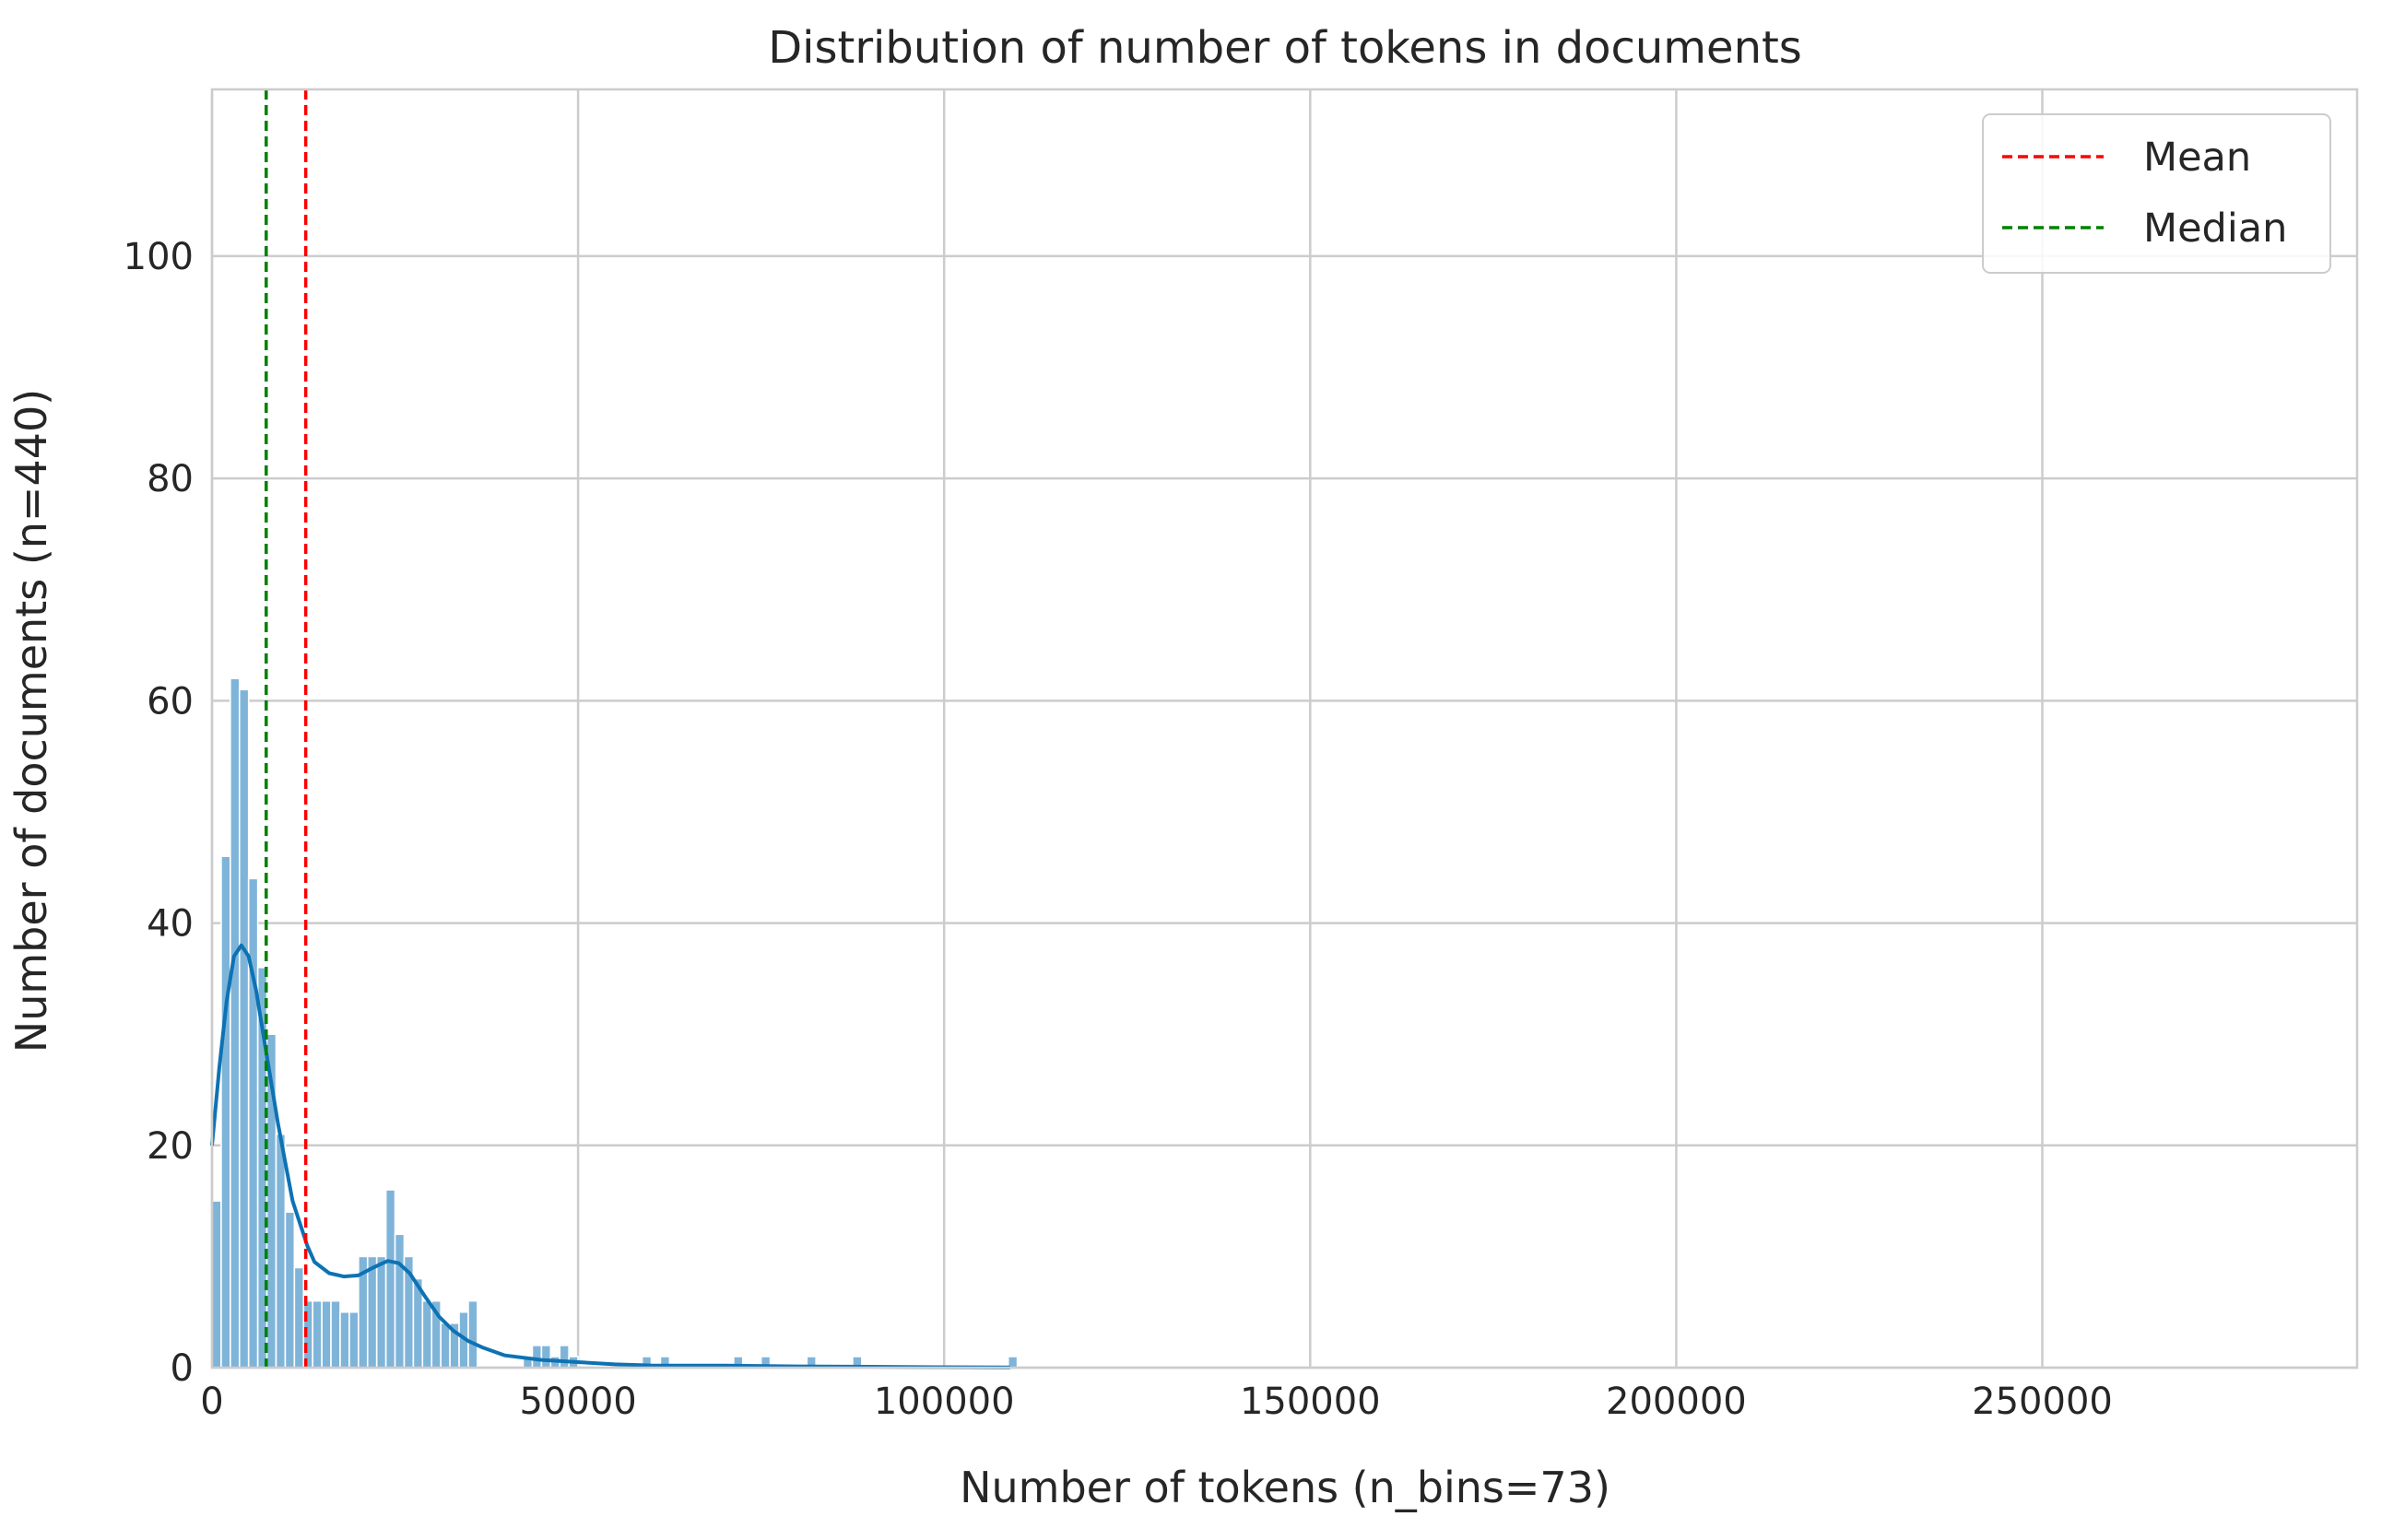  What do you see at coordinates (286, 728) in the screenshot?
I see `reference-lines` at bounding box center [286, 728].